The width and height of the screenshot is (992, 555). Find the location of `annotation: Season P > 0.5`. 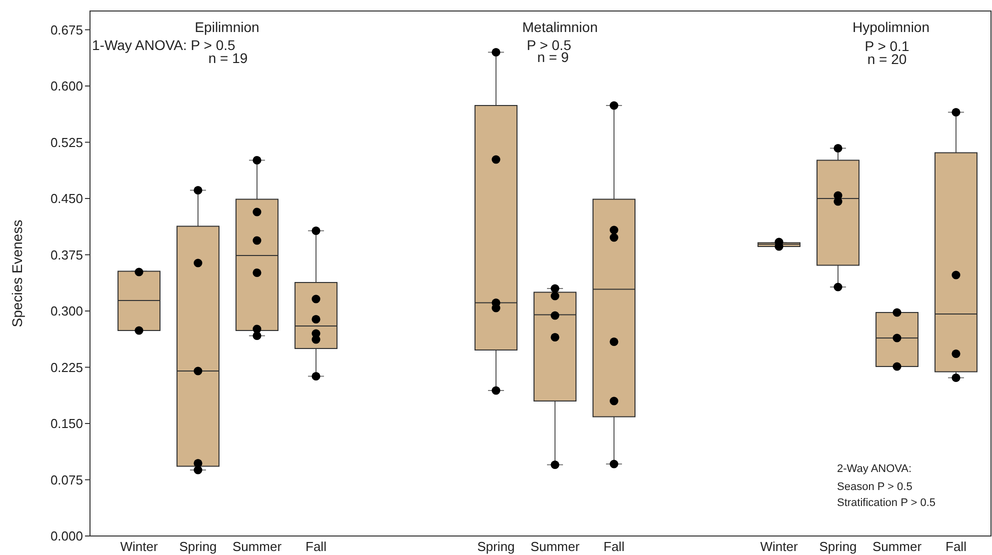

annotation: Season P > 0.5 is located at coordinates (874, 487).